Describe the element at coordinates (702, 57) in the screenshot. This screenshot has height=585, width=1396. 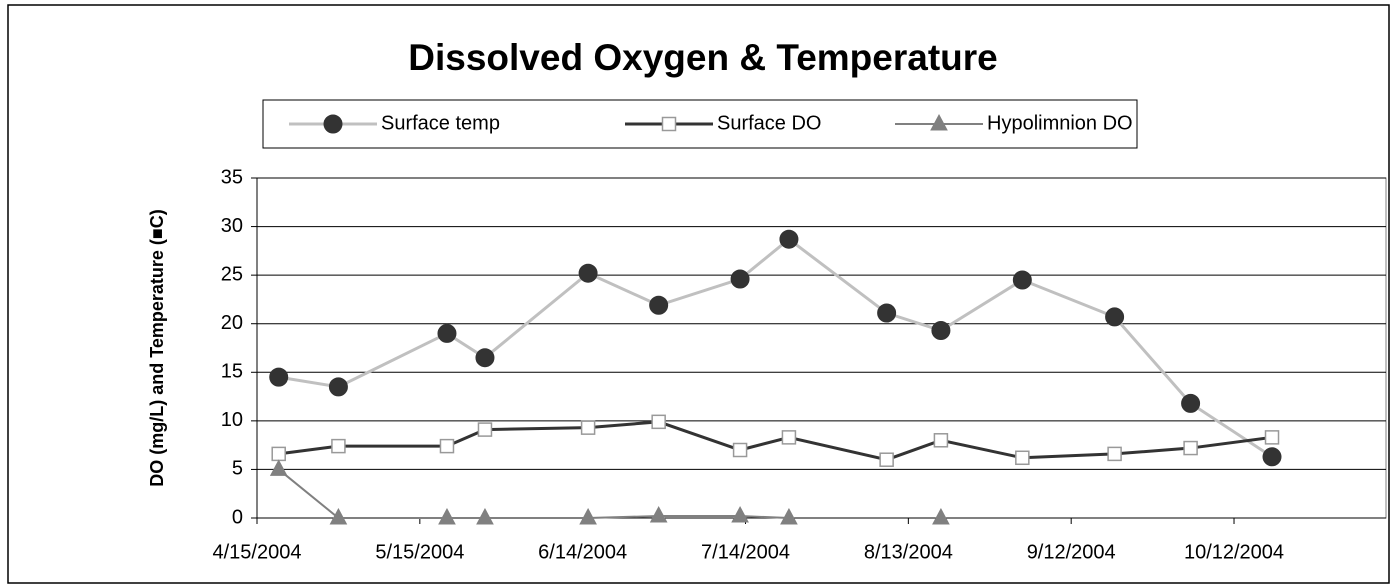
I see `chart-title: Dissolved Oxygen & Temperature` at that location.